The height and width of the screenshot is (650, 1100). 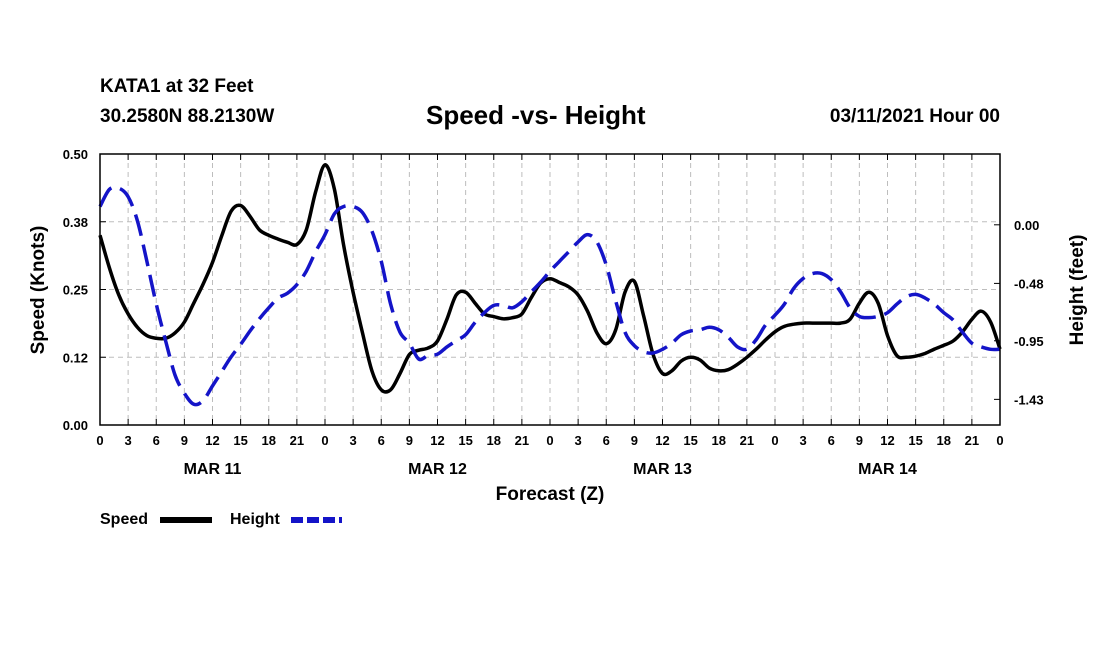 What do you see at coordinates (550, 494) in the screenshot?
I see `x-axis-title: Forecast (Z)` at bounding box center [550, 494].